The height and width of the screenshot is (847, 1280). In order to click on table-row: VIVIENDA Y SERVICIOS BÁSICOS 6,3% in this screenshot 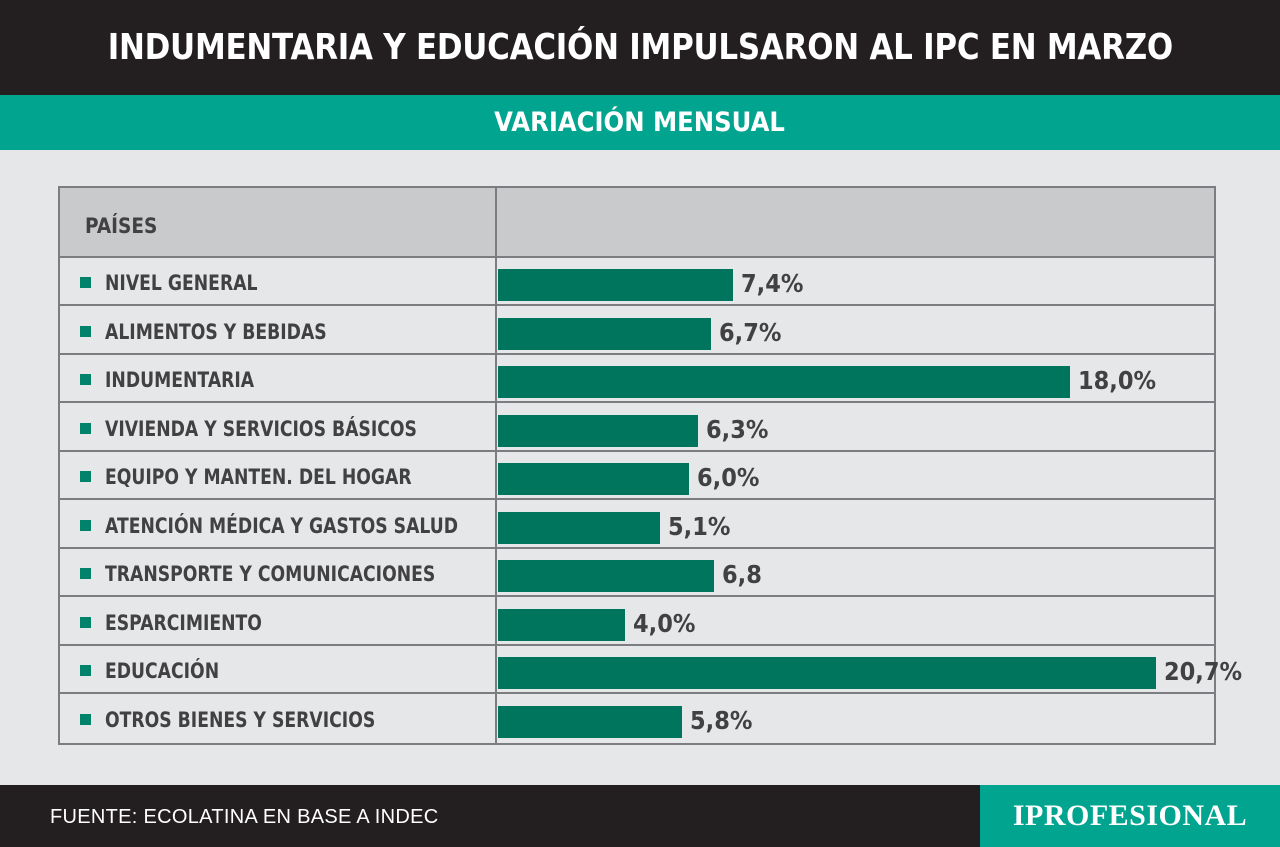, I will do `click(637, 428)`.